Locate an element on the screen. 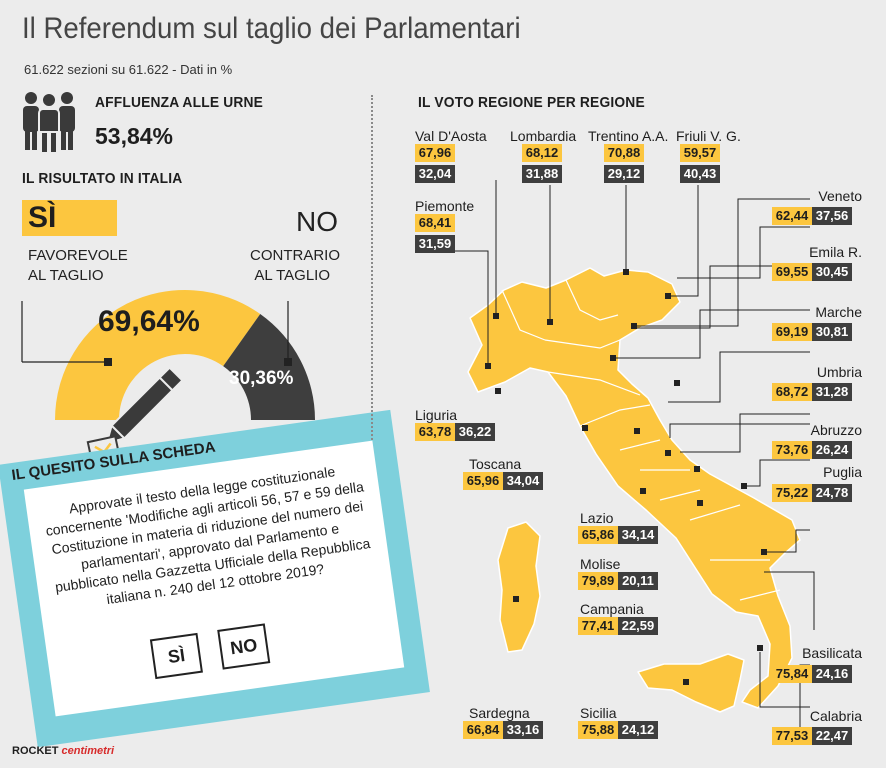  region-puglia-values: 75,22 24,78 is located at coordinates (812, 493).